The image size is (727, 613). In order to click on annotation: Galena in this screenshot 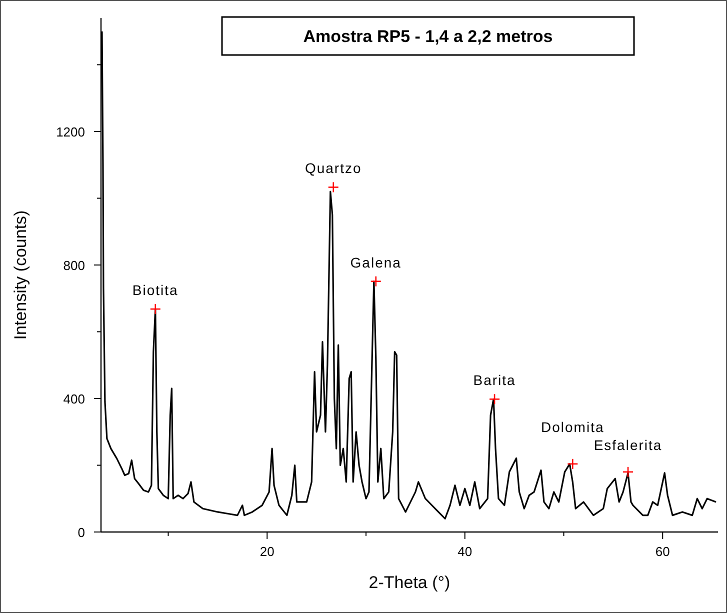, I will do `click(376, 262)`.